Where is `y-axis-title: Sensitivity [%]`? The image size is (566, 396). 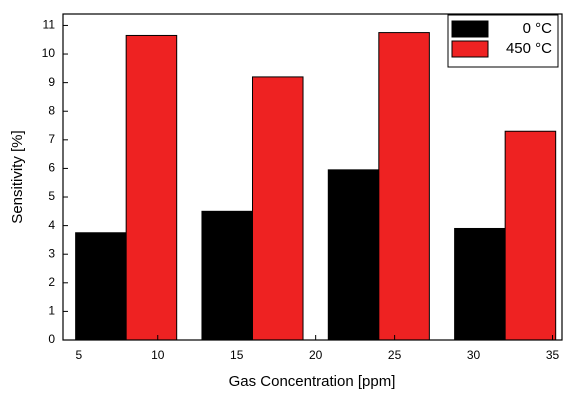
y-axis-title: Sensitivity [%] is located at coordinates (17, 176).